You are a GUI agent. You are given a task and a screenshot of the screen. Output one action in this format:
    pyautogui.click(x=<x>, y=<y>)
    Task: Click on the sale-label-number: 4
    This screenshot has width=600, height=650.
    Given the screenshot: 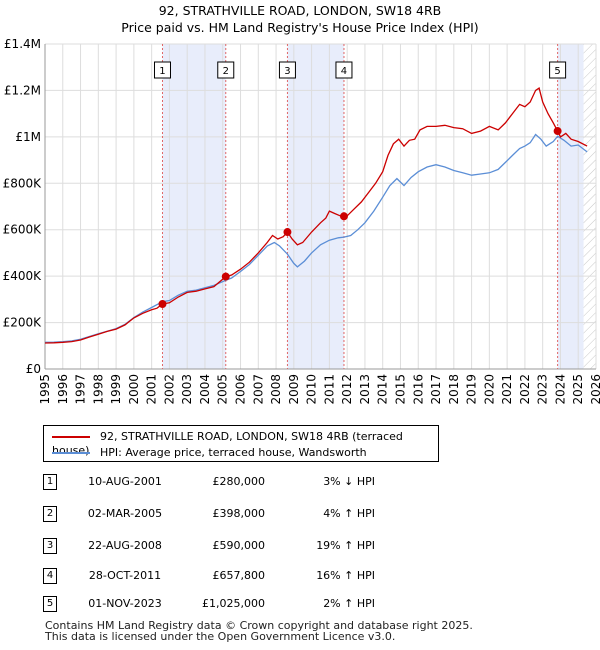 What is the action you would take?
    pyautogui.click(x=344, y=71)
    